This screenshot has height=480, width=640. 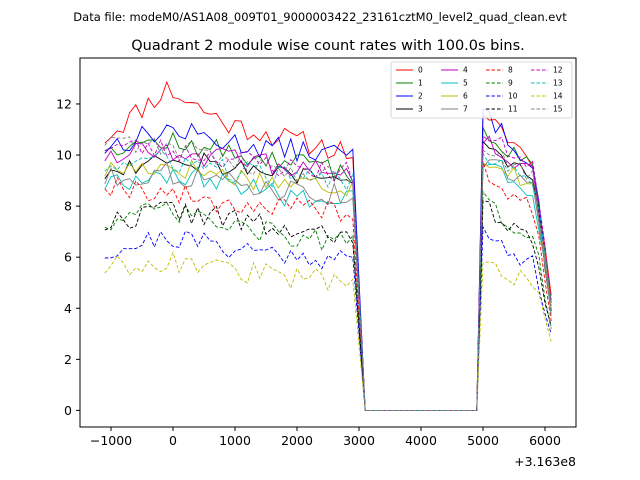 What do you see at coordinates (510, 83) in the screenshot?
I see `legend-label-9: 9` at bounding box center [510, 83].